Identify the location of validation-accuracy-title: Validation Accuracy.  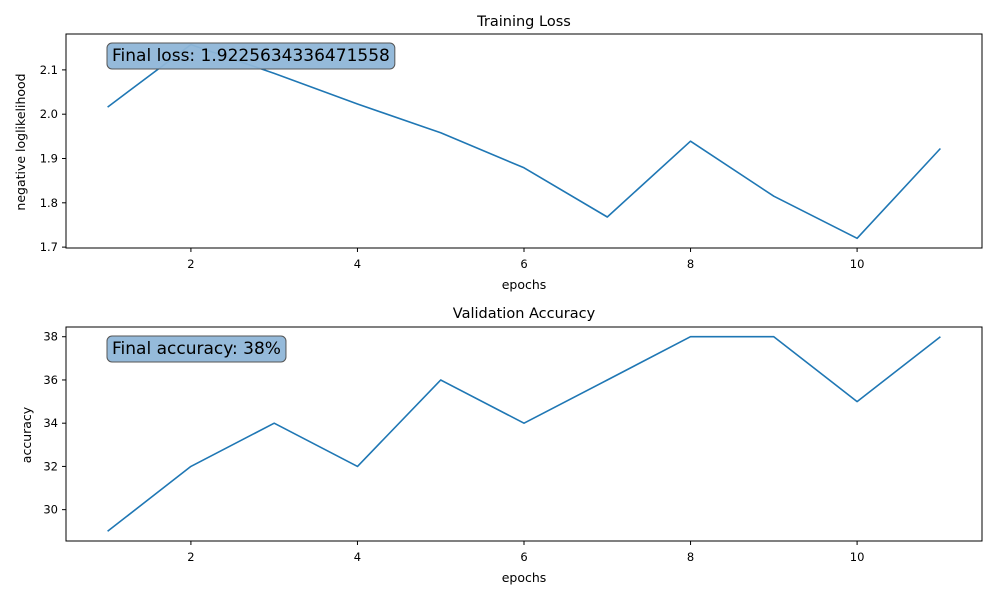
(524, 314).